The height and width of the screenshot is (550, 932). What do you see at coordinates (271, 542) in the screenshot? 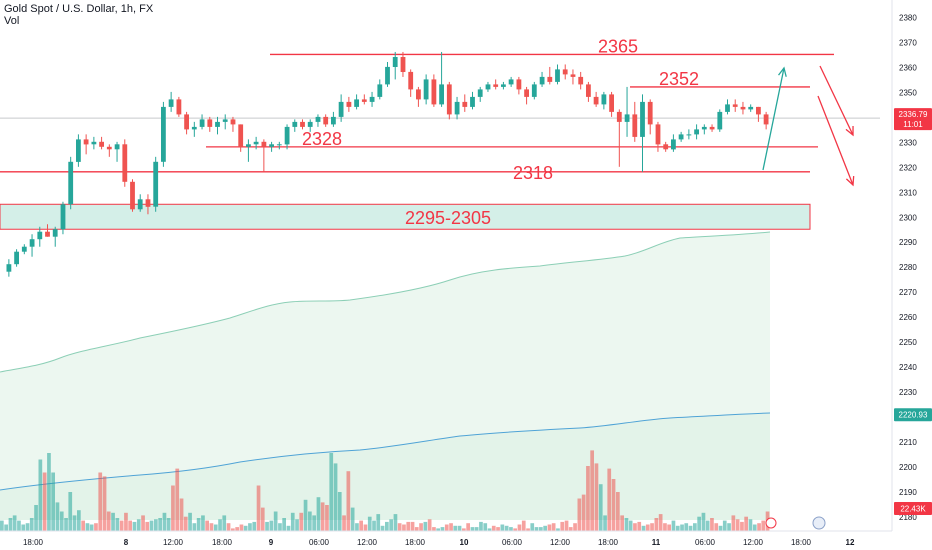
I see `time-tick-label: 9` at bounding box center [271, 542].